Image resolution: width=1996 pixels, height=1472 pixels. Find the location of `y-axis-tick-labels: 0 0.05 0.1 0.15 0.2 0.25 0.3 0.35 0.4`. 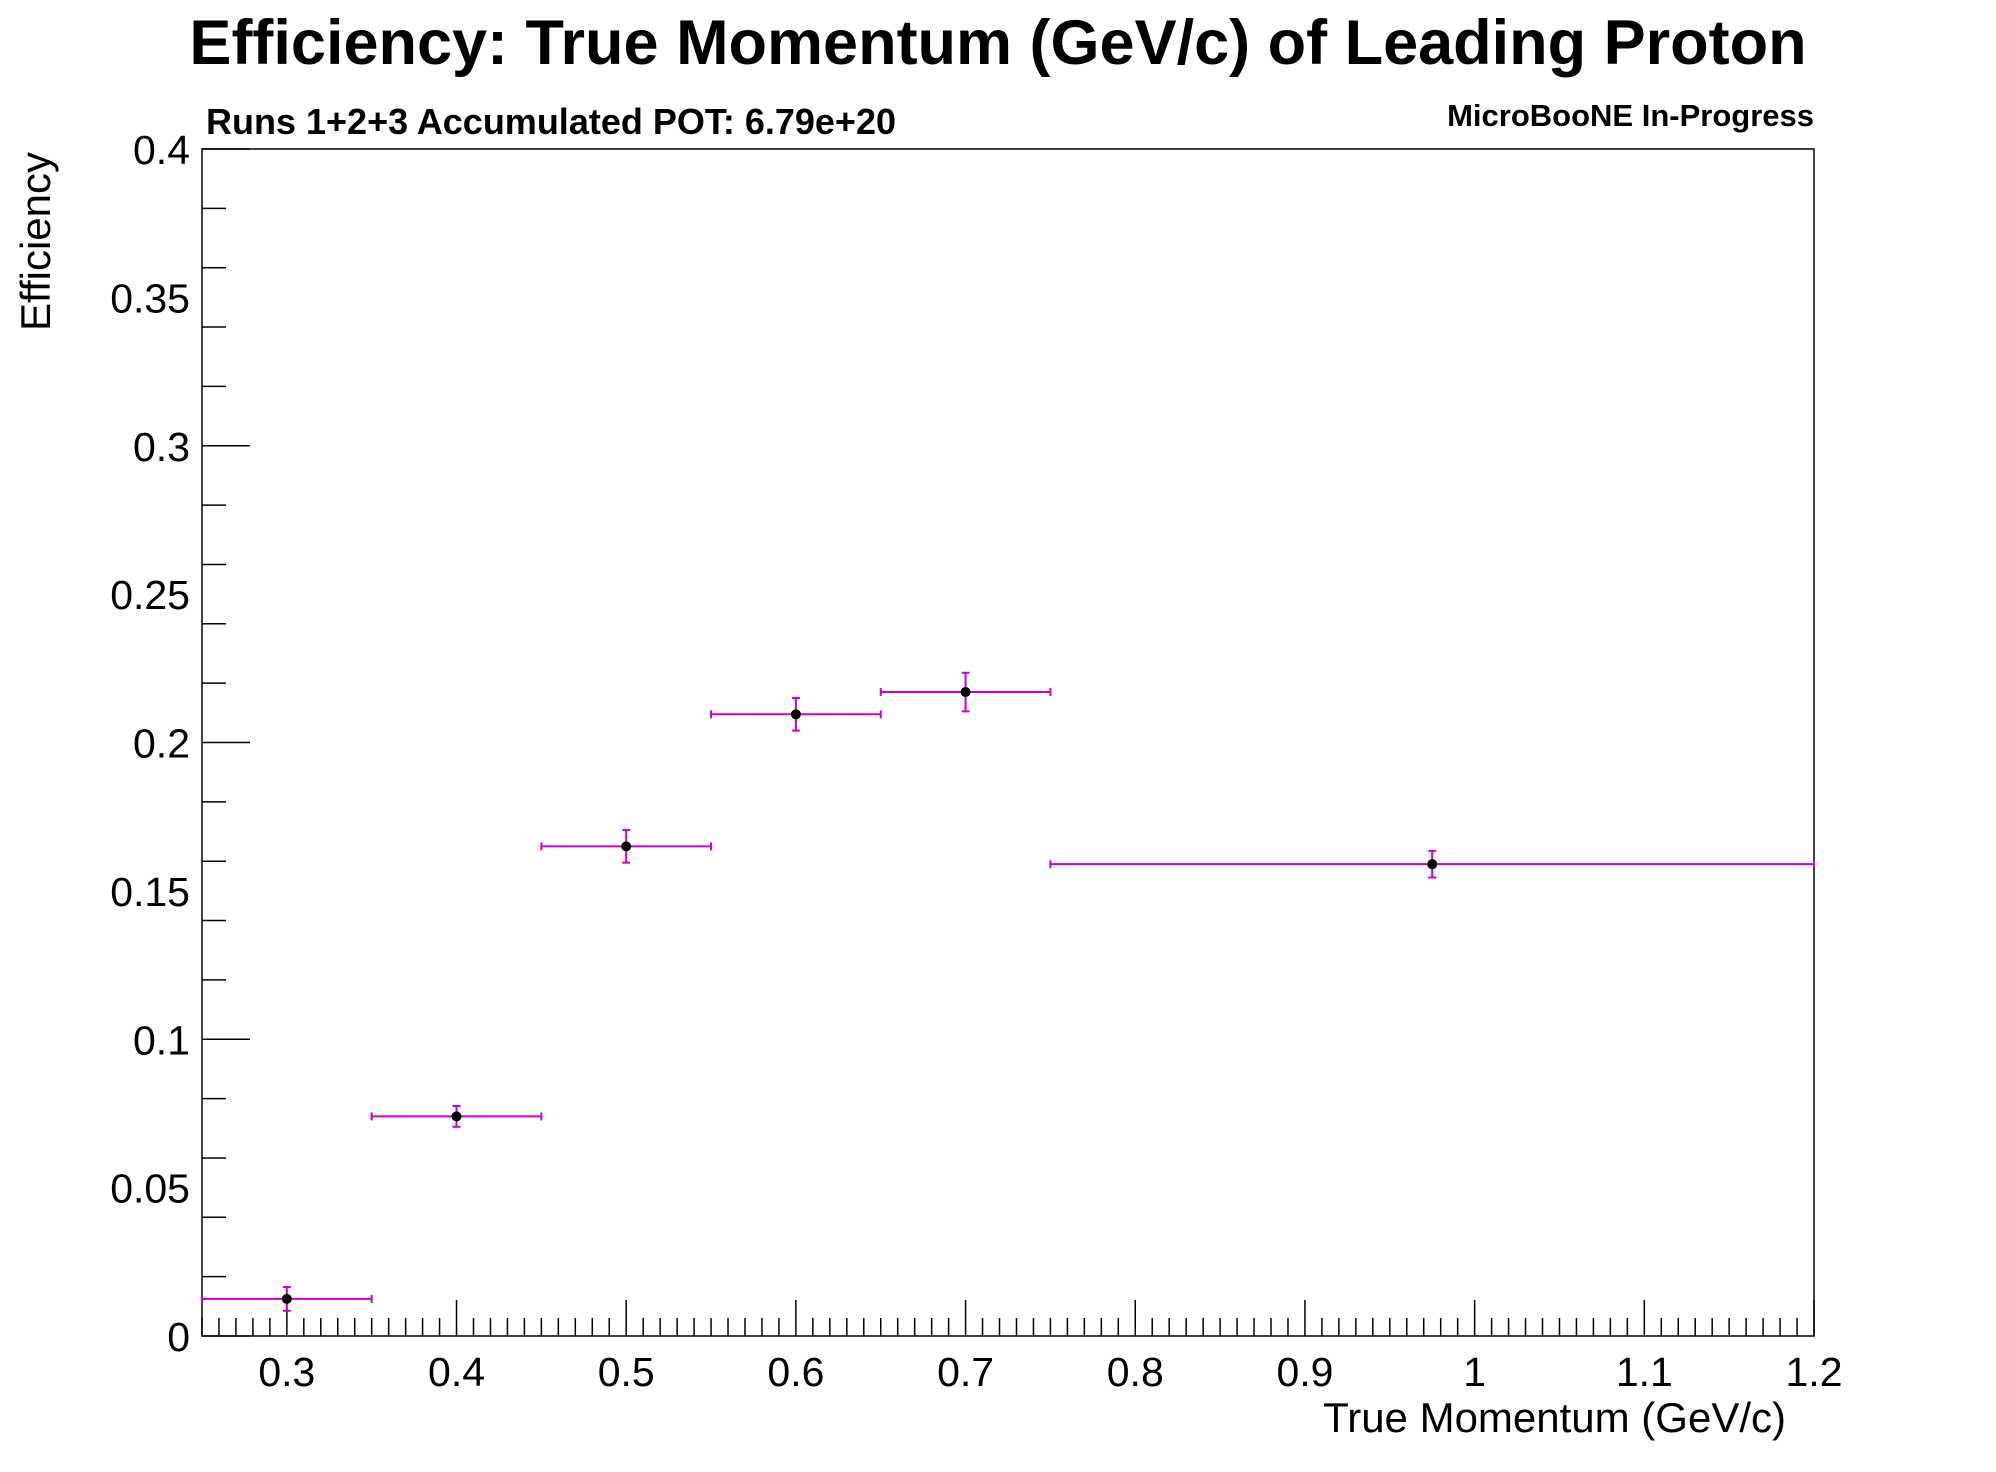

y-axis-tick-labels: 0 0.05 0.1 0.15 0.2 0.25 0.3 0.35 0.4 is located at coordinates (150, 743).